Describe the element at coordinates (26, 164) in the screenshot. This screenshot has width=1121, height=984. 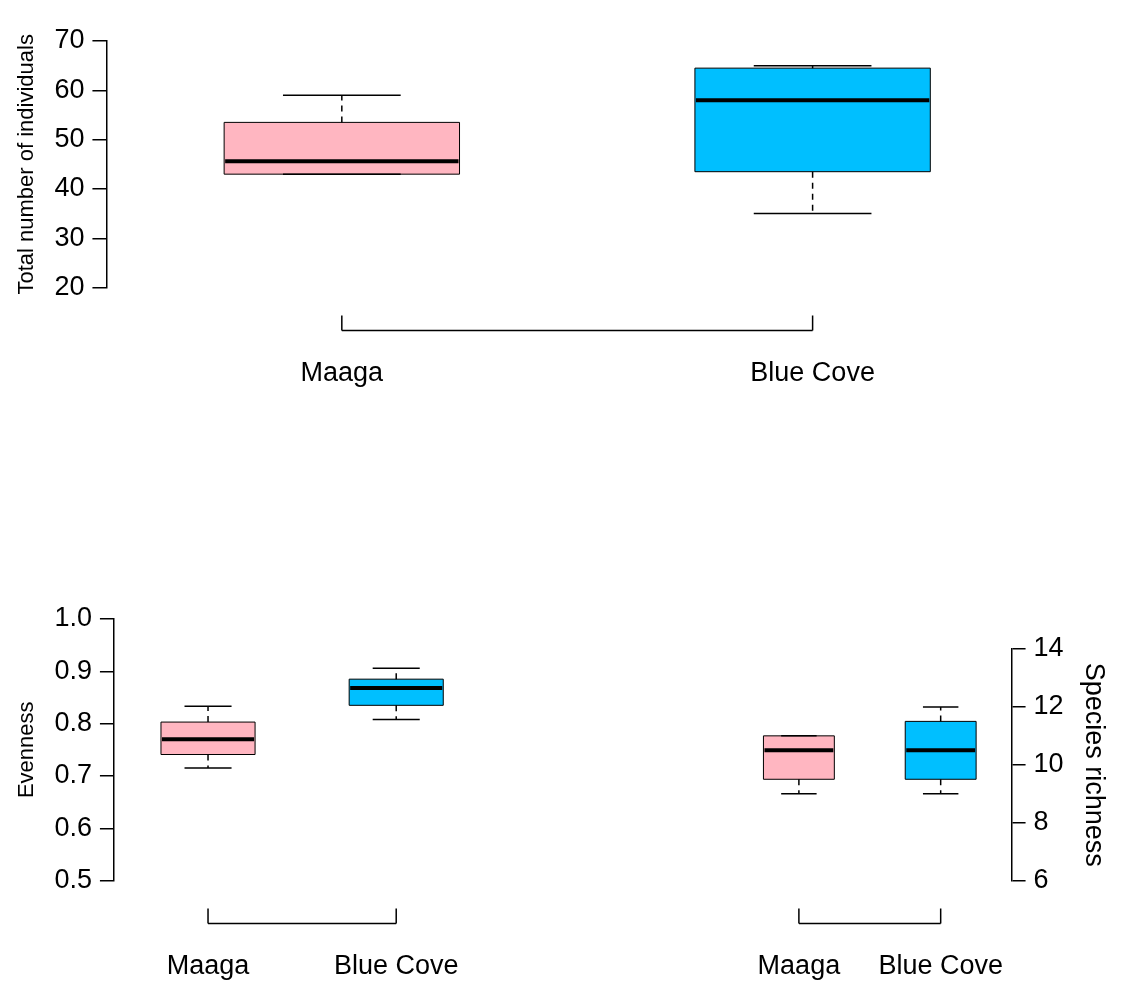
I see `y-axis-title: Total number of individuals` at that location.